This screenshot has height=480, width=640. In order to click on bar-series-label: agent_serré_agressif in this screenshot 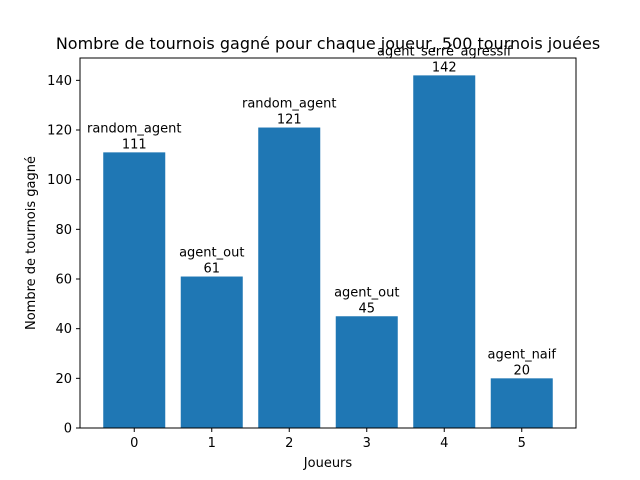, I will do `click(444, 51)`.